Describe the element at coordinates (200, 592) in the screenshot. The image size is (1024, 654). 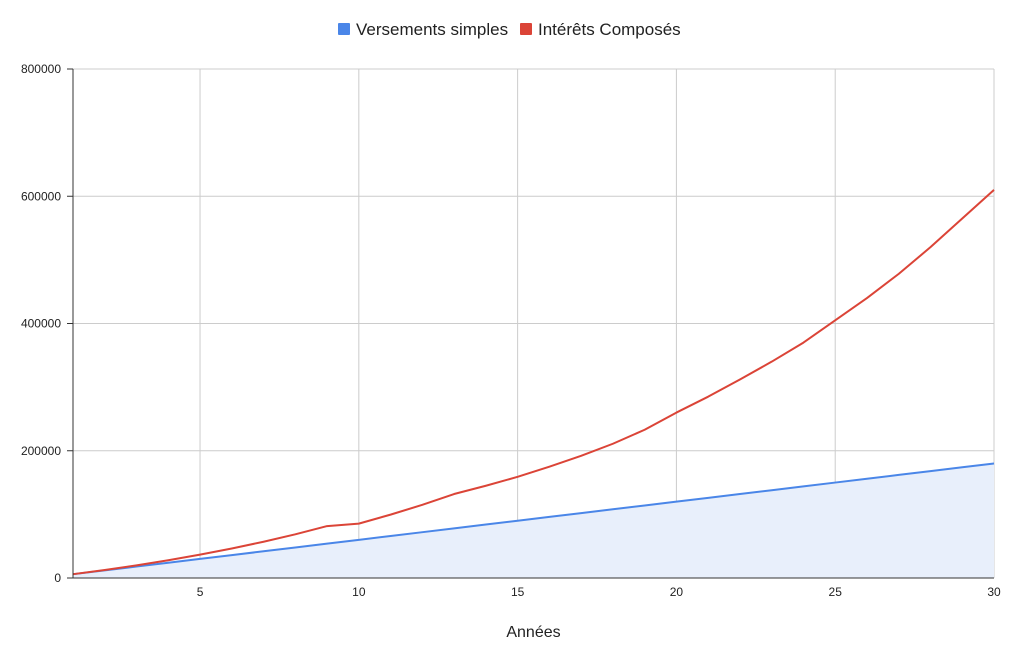
I see `x-tick-label: 5` at that location.